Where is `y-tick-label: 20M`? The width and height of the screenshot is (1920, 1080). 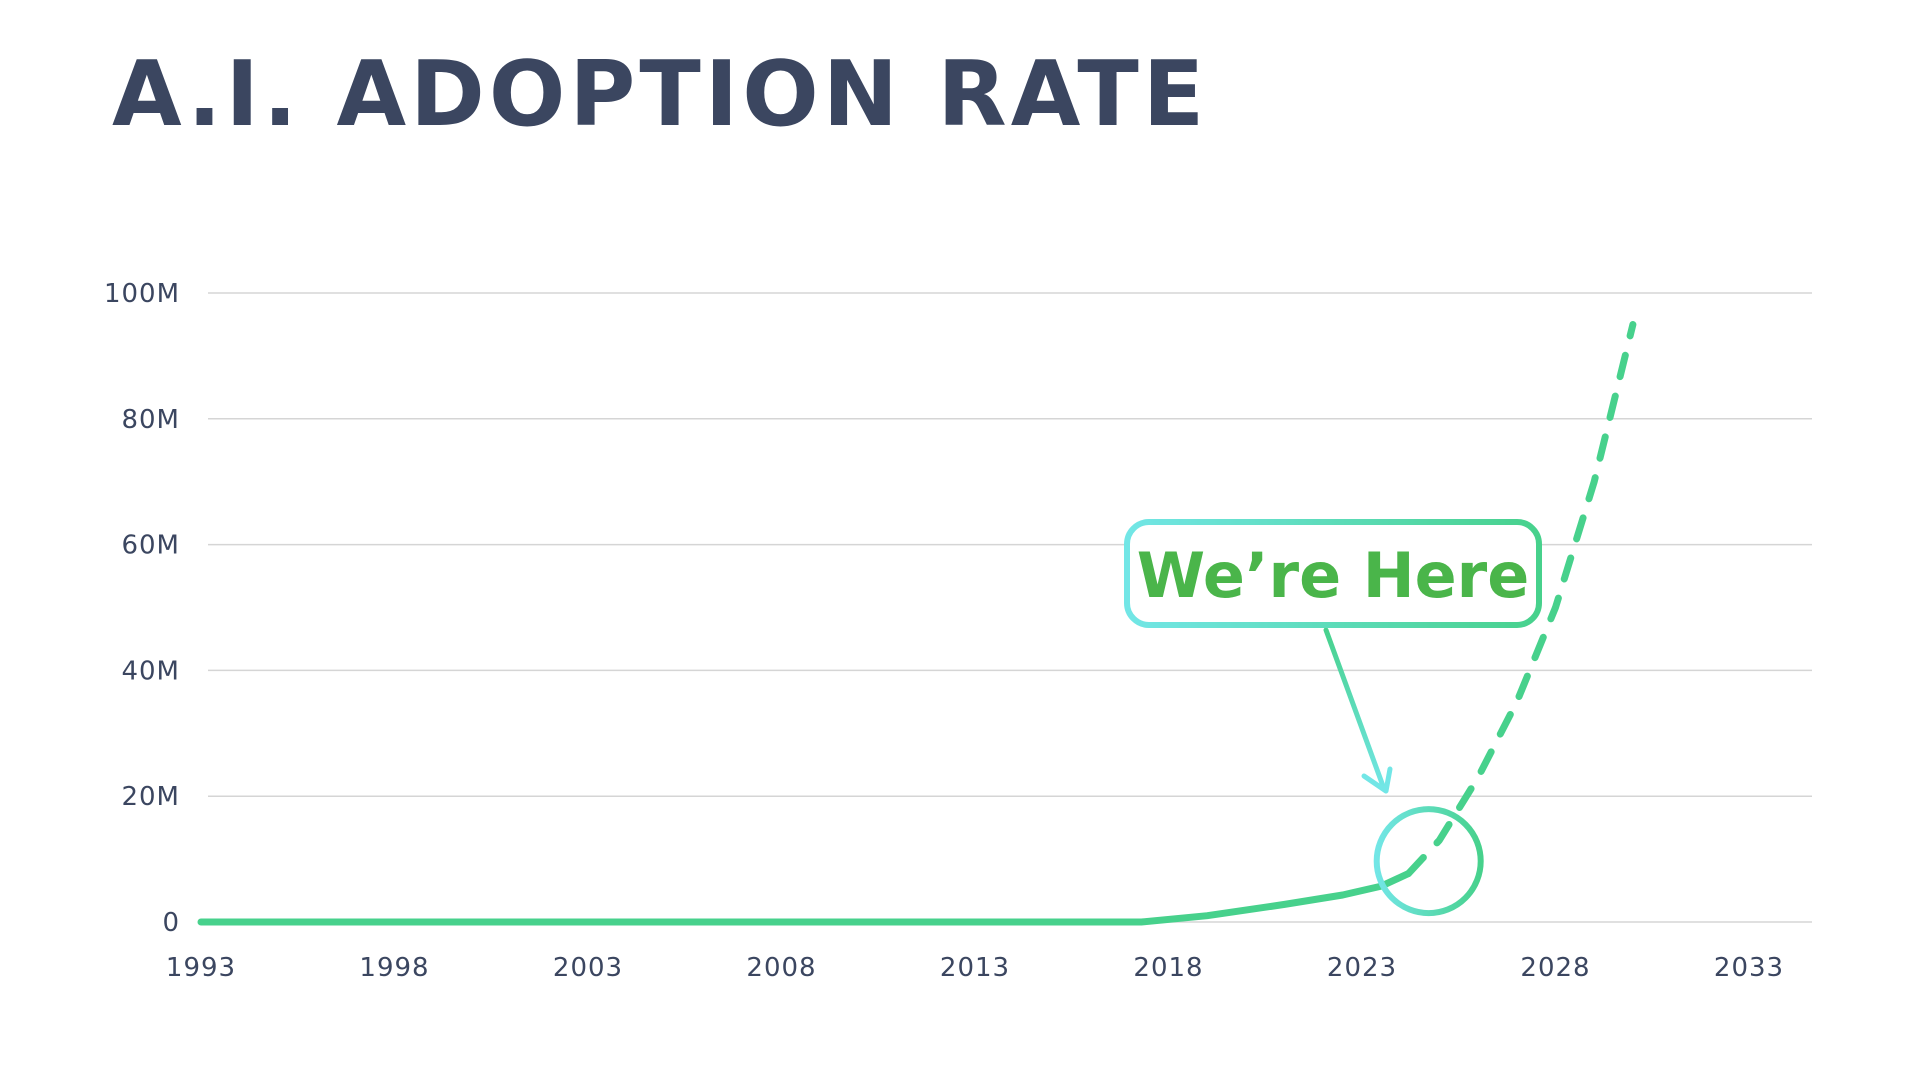
y-tick-label: 20M is located at coordinates (150, 797).